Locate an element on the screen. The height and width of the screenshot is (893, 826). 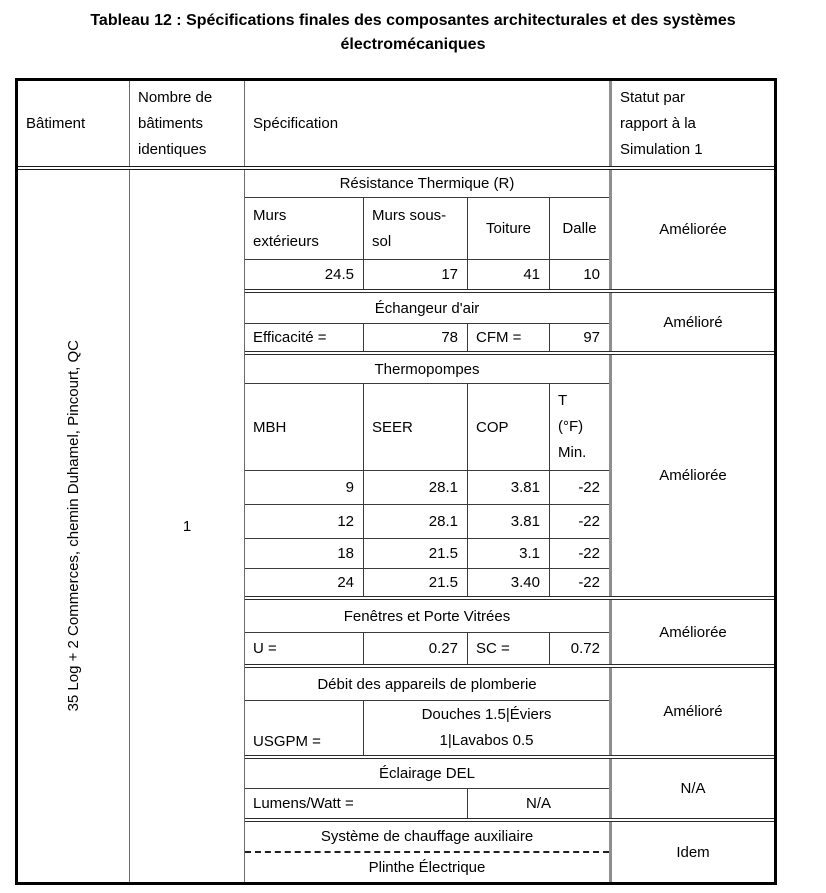
values-row: Lumens/Watt = N/A is located at coordinates (427, 803).